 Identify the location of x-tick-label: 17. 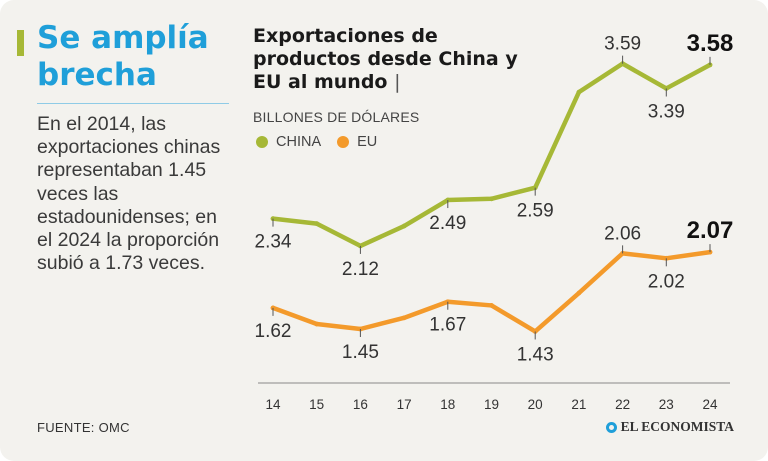
(404, 404).